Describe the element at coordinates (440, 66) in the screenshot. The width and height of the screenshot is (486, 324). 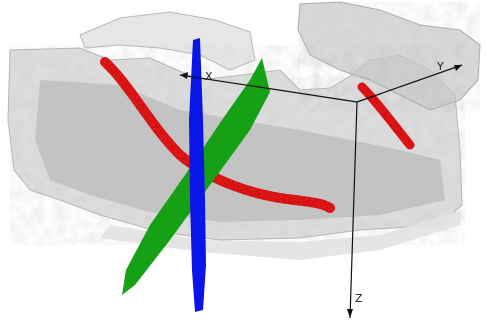
I see `y-axis-label: Y` at that location.